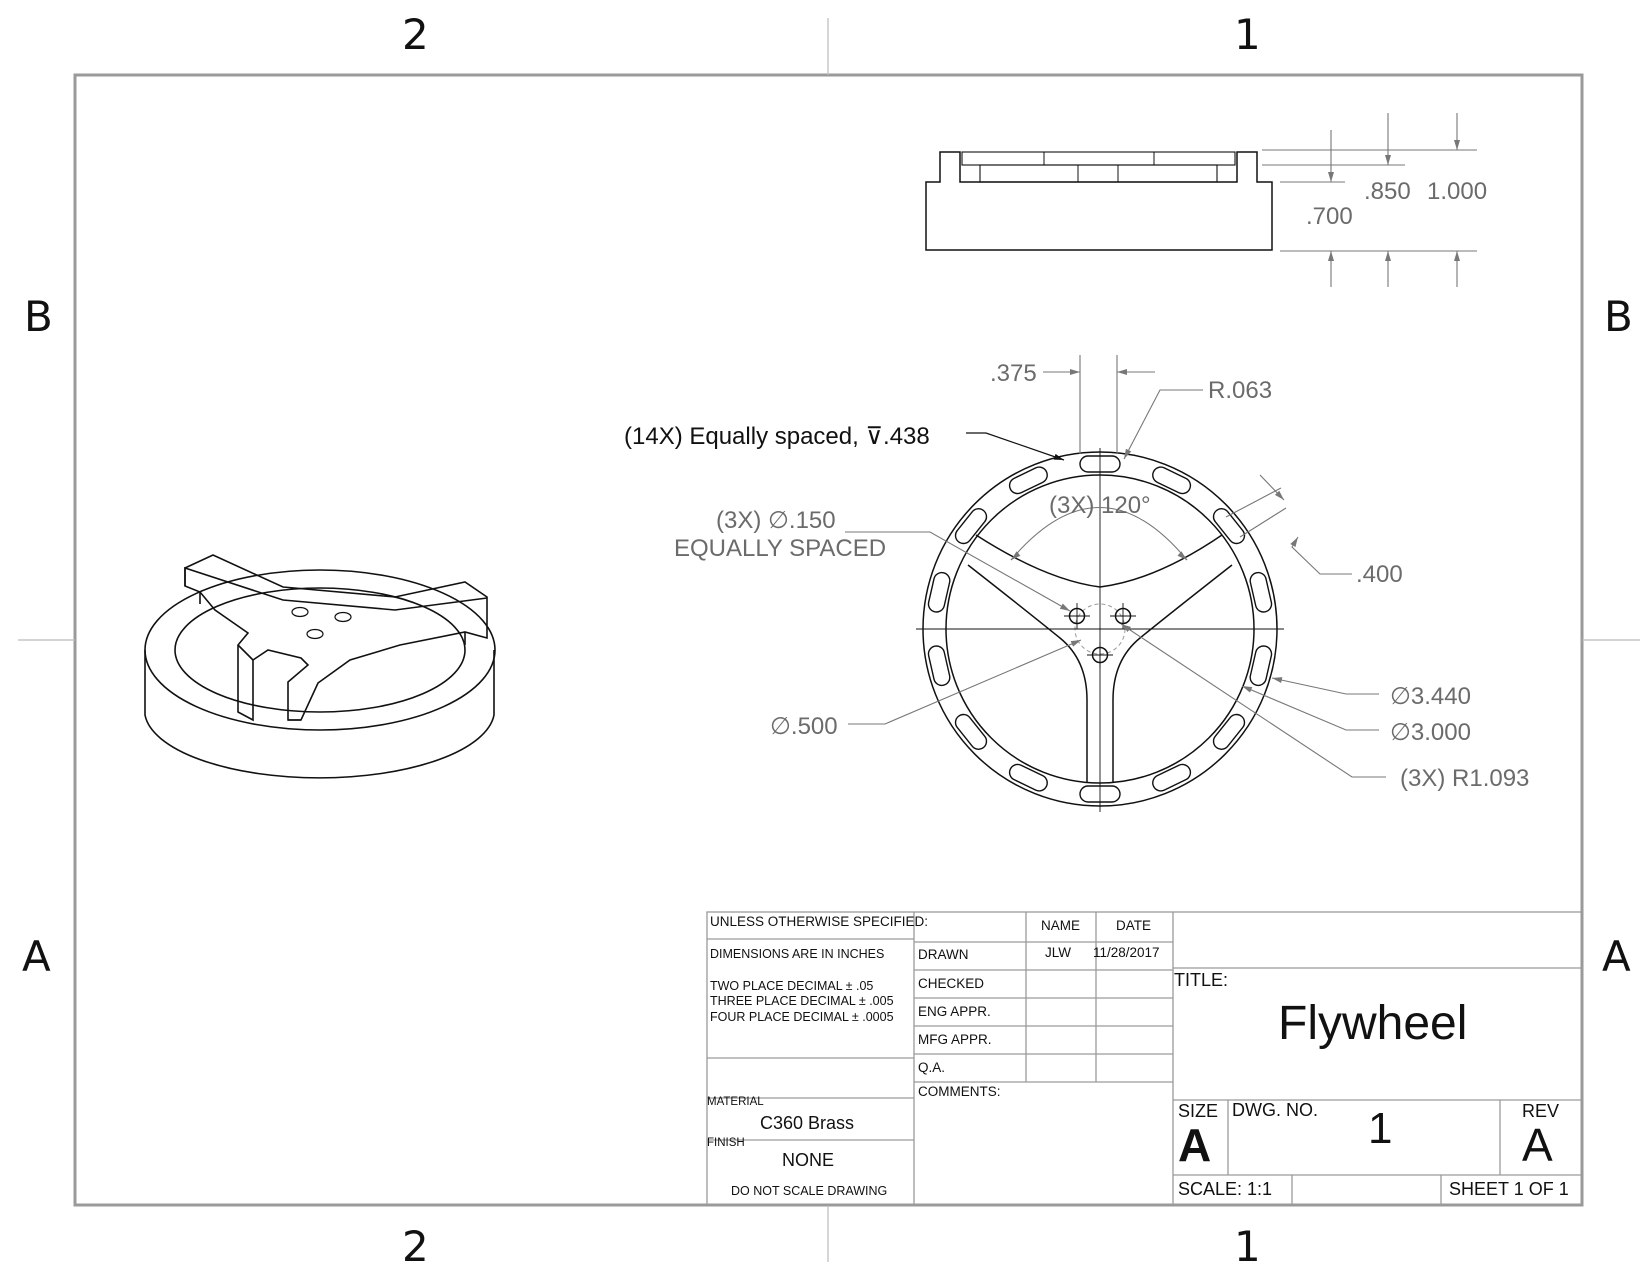  Describe the element at coordinates (1195, 1145) in the screenshot. I see `size-value: A` at that location.